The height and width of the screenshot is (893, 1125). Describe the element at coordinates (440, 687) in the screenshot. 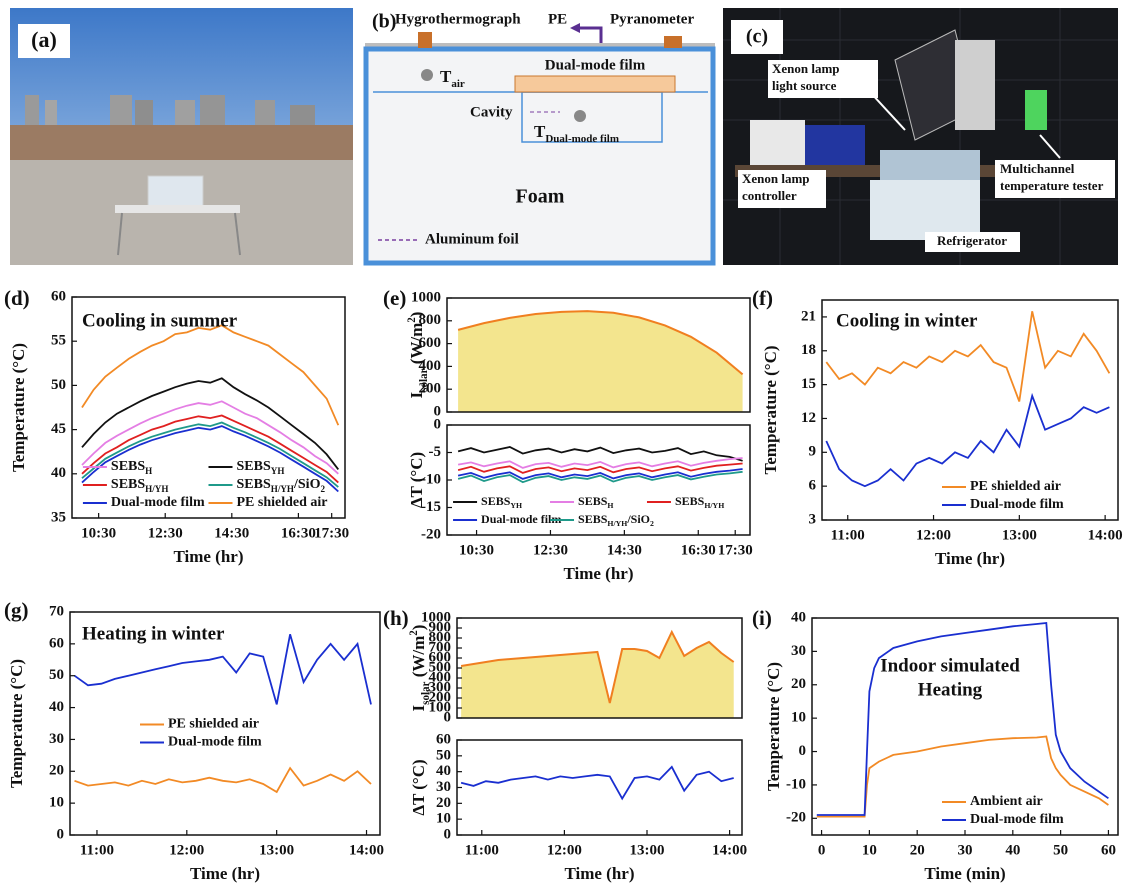

I see `y-tick-label: 300` at that location.